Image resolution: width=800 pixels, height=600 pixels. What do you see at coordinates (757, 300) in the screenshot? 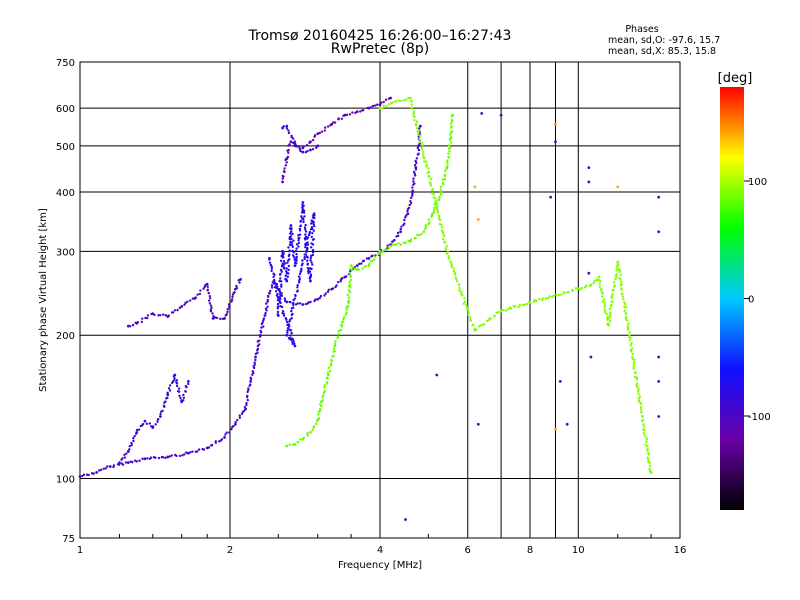
I see `colorbar-ticks: 100 0 -100` at bounding box center [757, 300].